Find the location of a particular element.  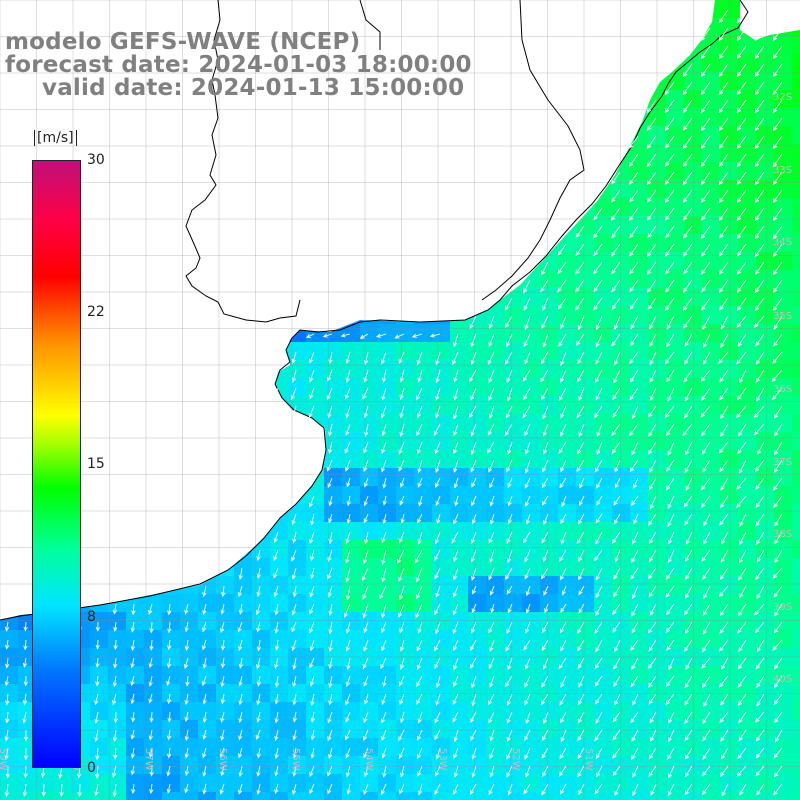

lon-label: 54W is located at coordinates (368, 759).